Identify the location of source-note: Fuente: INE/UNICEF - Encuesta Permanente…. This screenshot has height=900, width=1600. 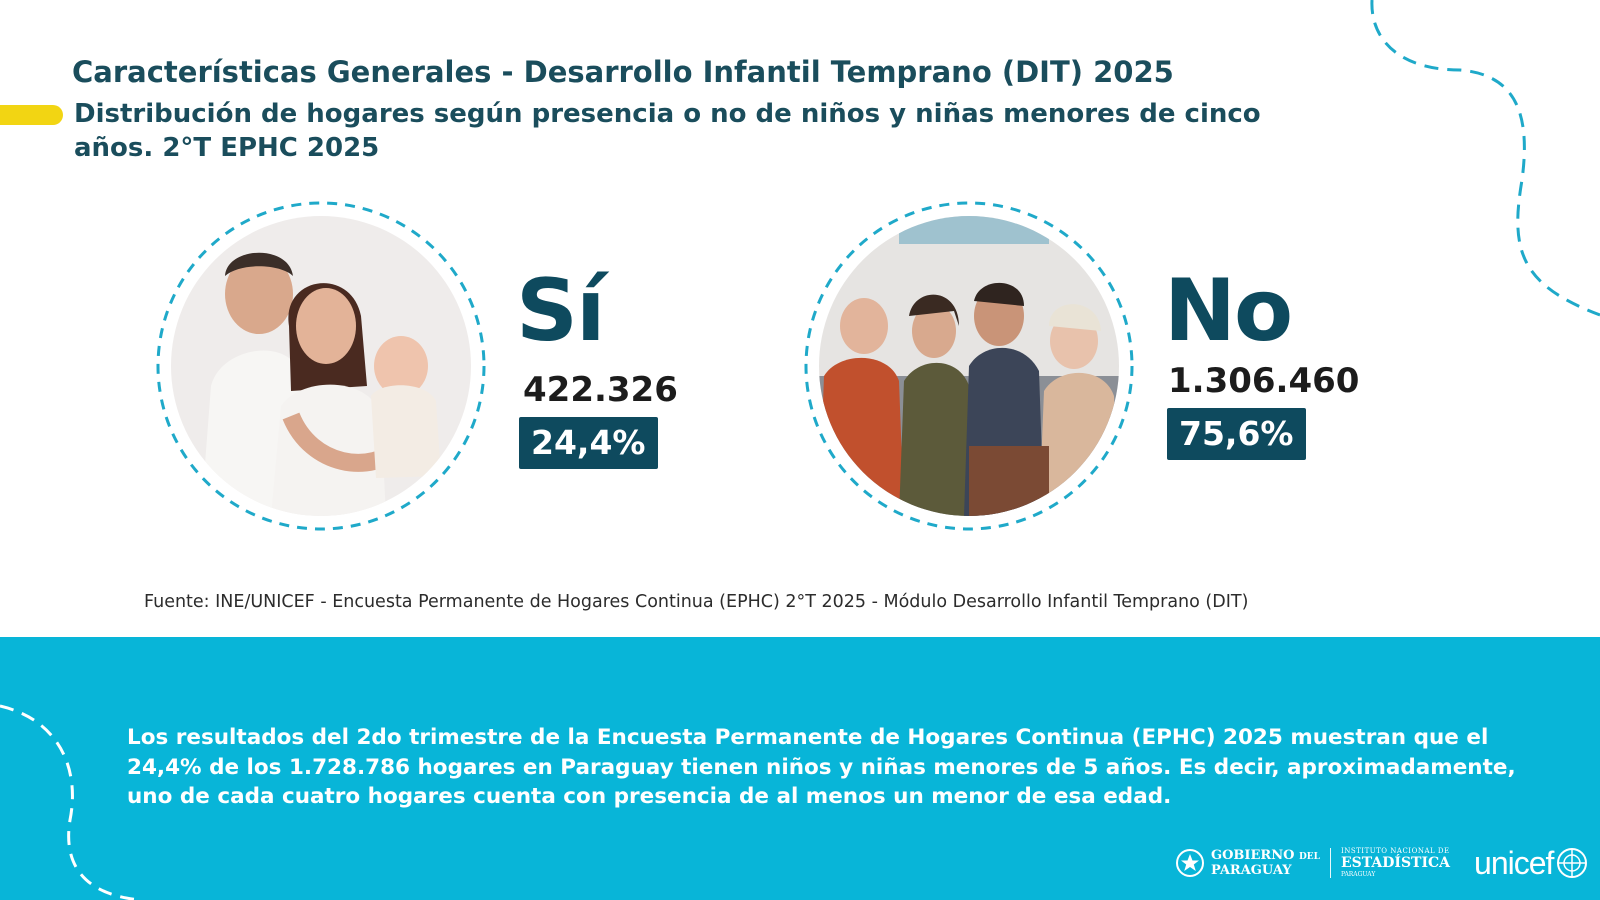
(696, 602).